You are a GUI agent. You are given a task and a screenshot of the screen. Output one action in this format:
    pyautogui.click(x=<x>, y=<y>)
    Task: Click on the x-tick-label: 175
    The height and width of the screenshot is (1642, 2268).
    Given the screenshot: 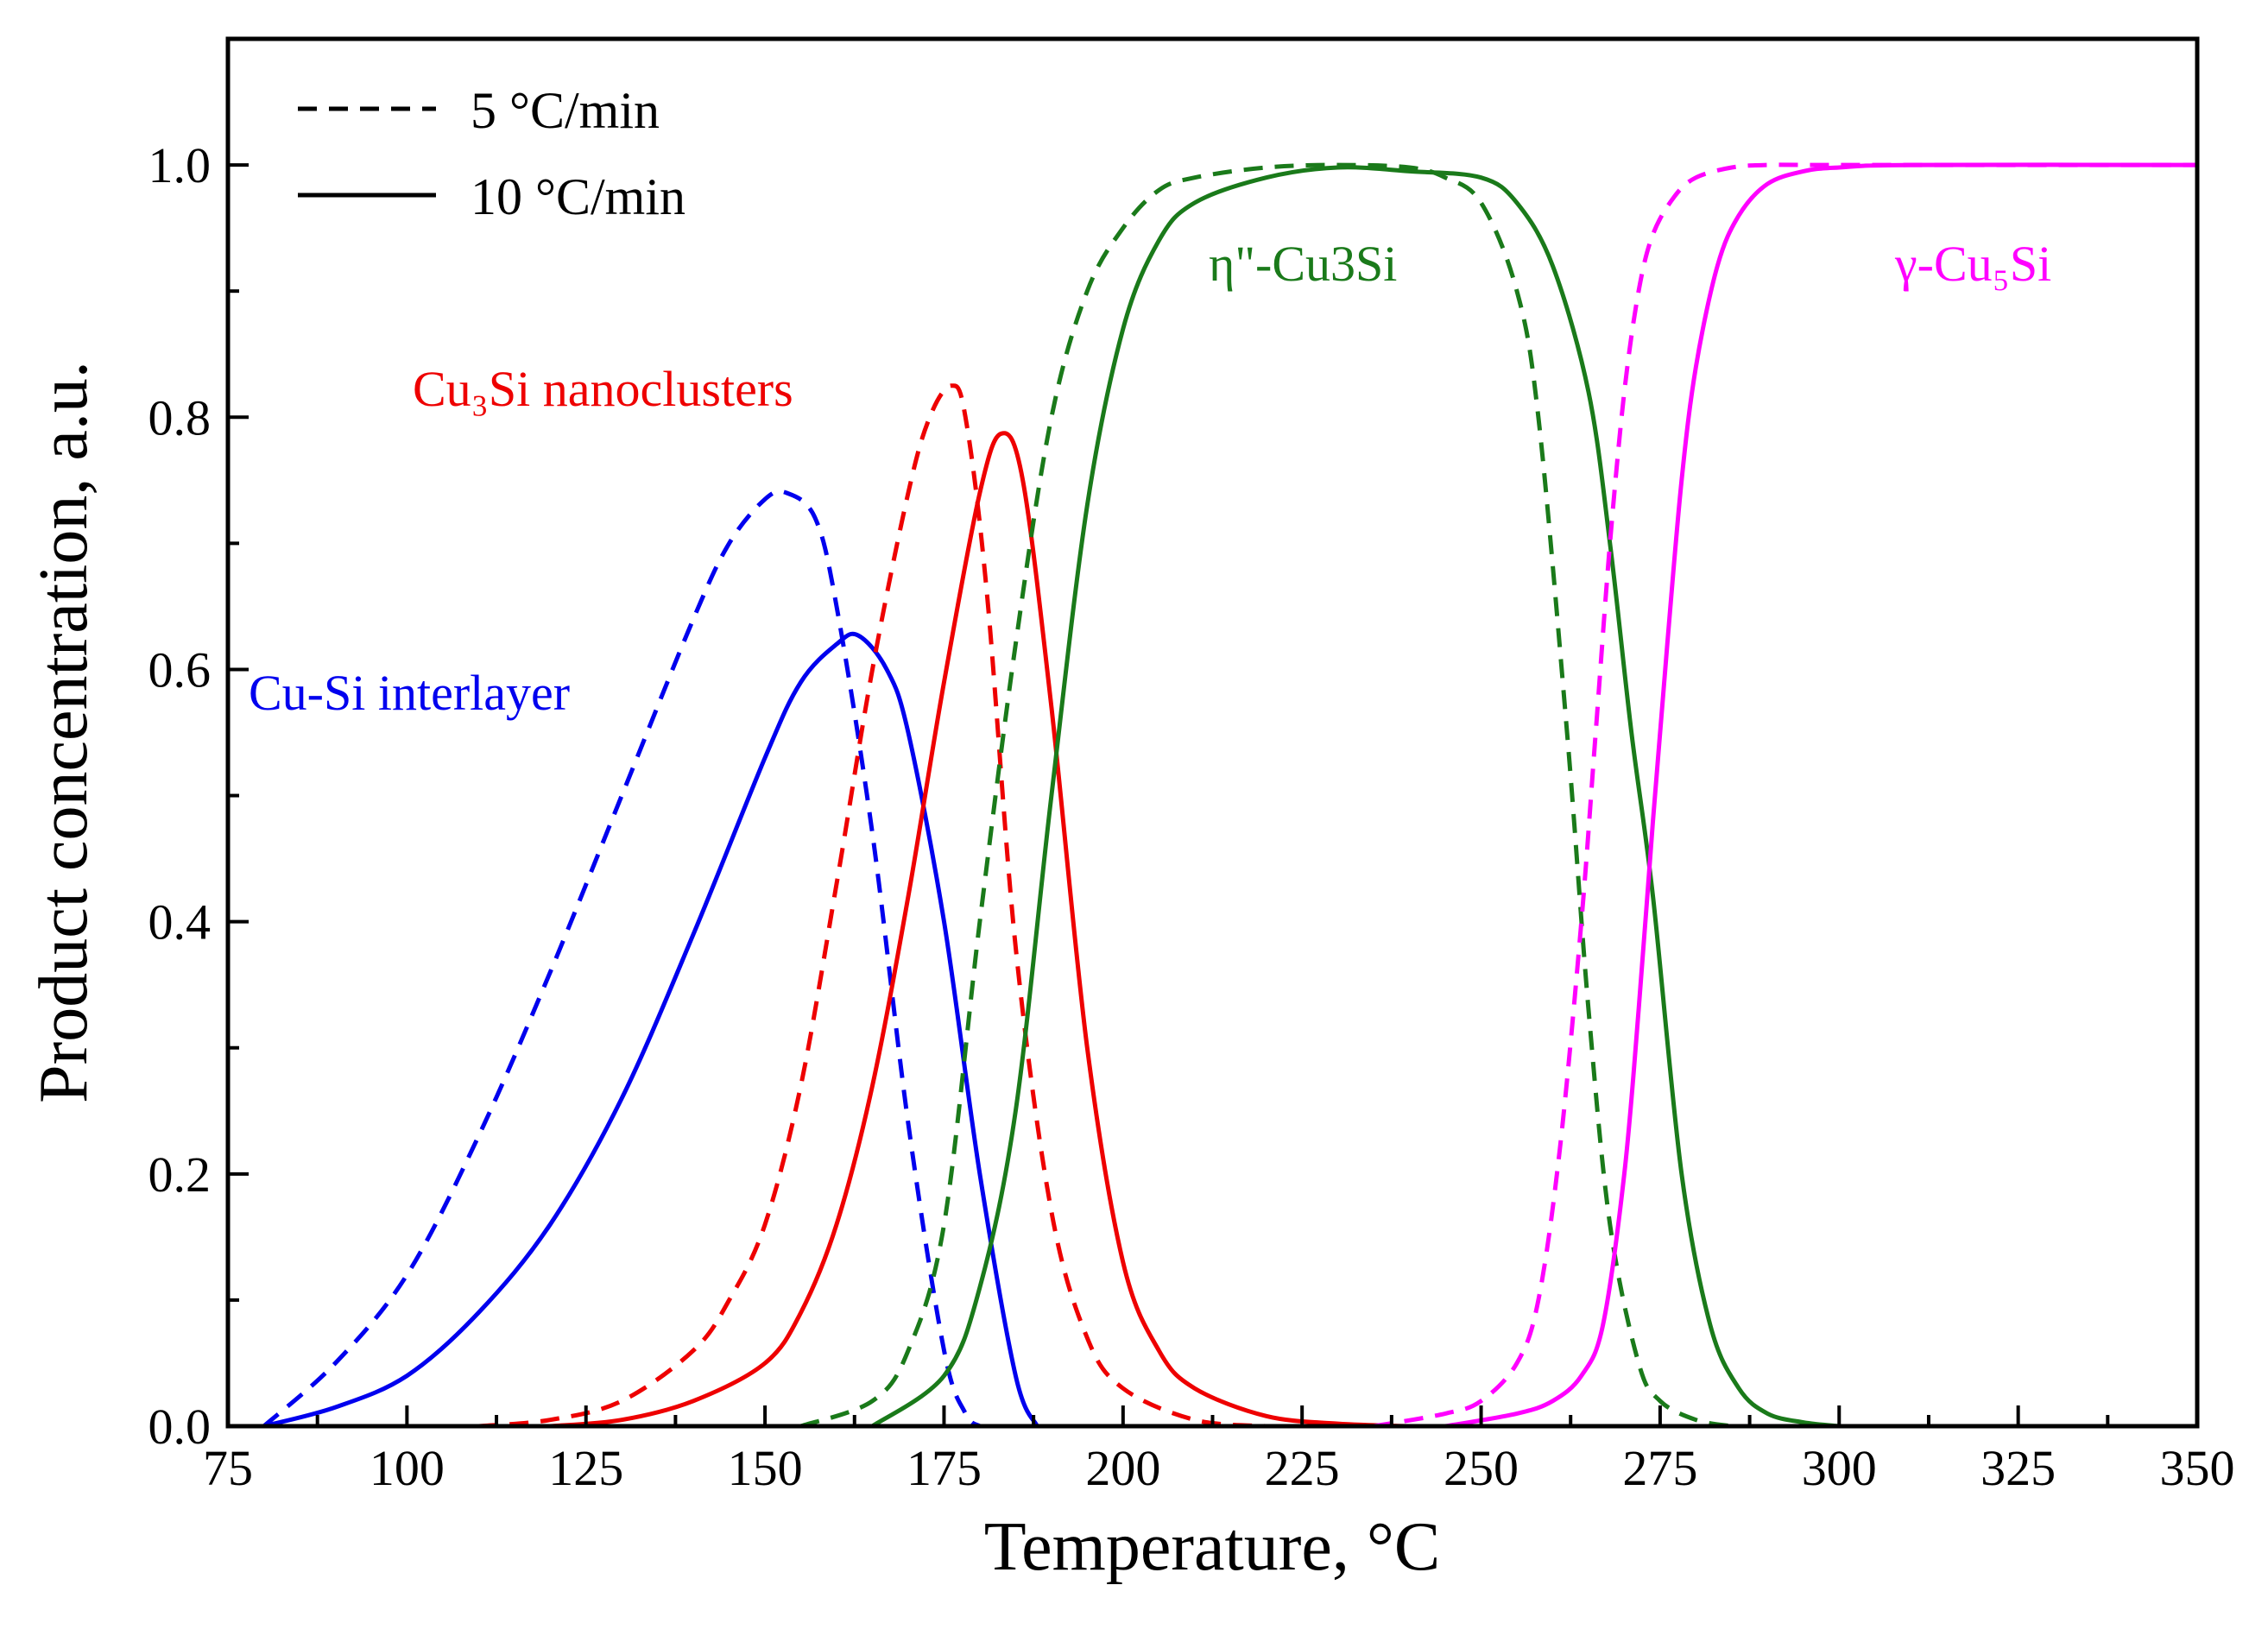 What is the action you would take?
    pyautogui.click(x=945, y=1468)
    